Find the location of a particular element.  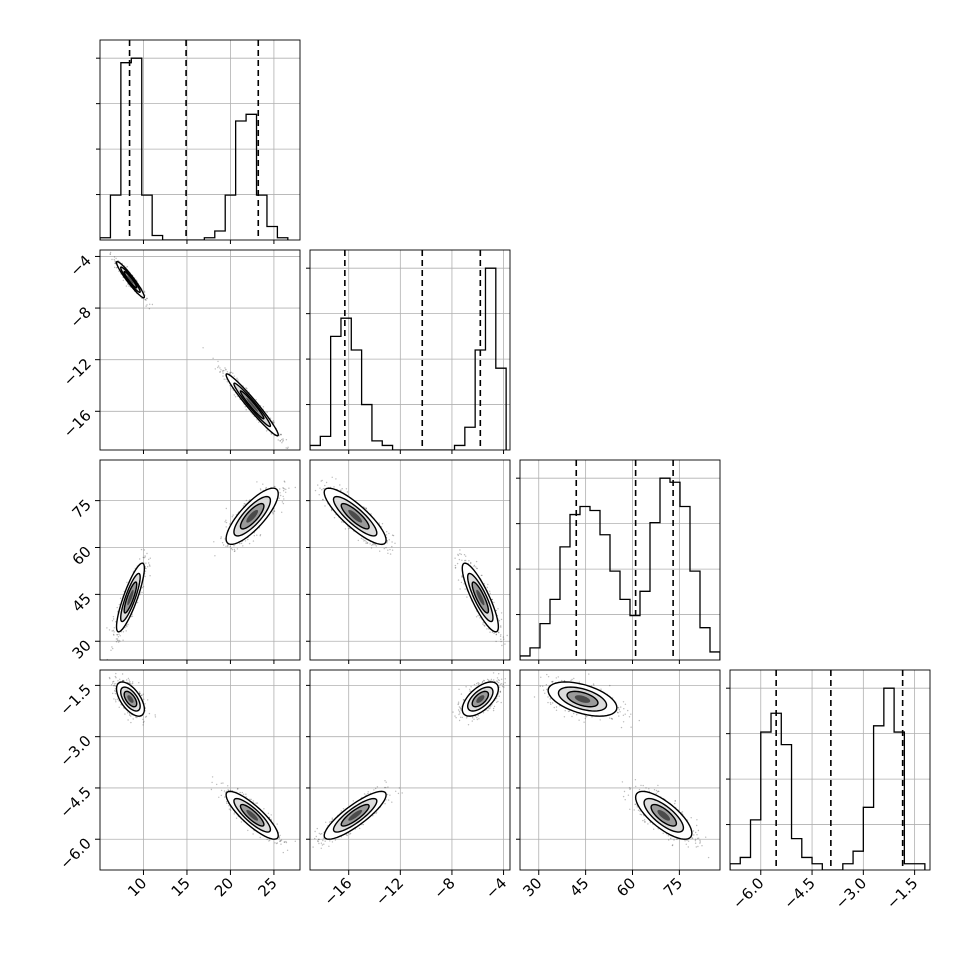

scatter-contents is located at coordinates (415, 564).